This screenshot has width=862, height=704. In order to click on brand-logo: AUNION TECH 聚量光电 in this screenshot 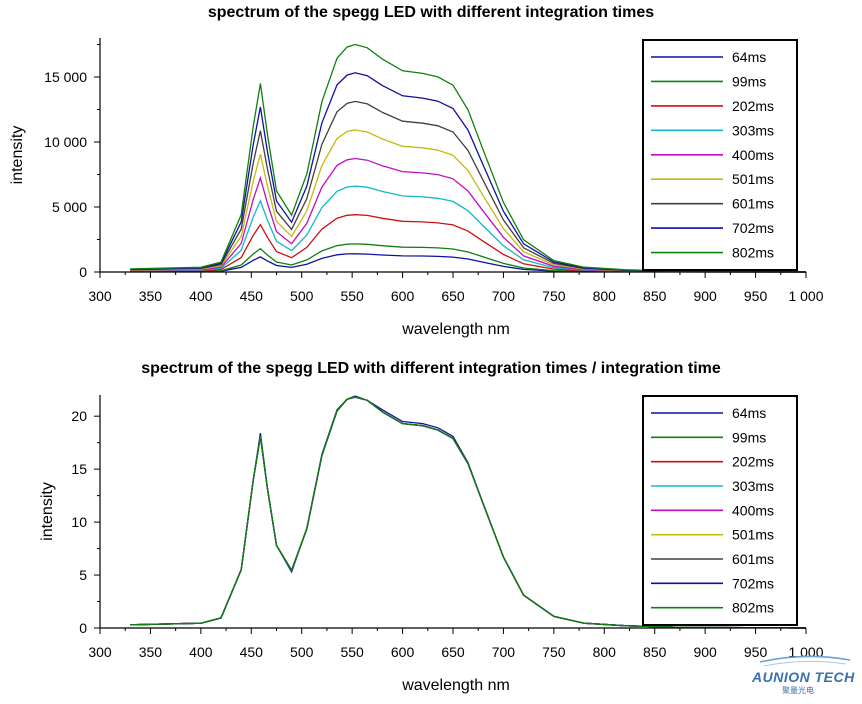, I will do `click(803, 675)`.